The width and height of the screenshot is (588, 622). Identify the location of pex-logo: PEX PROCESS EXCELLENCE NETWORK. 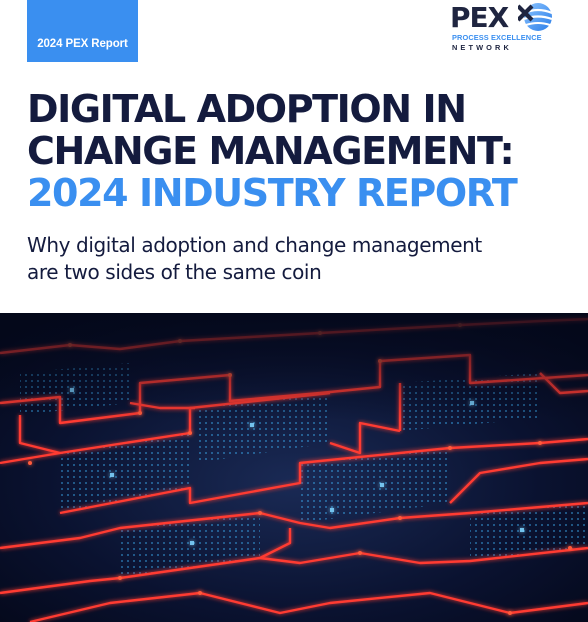
(505, 28).